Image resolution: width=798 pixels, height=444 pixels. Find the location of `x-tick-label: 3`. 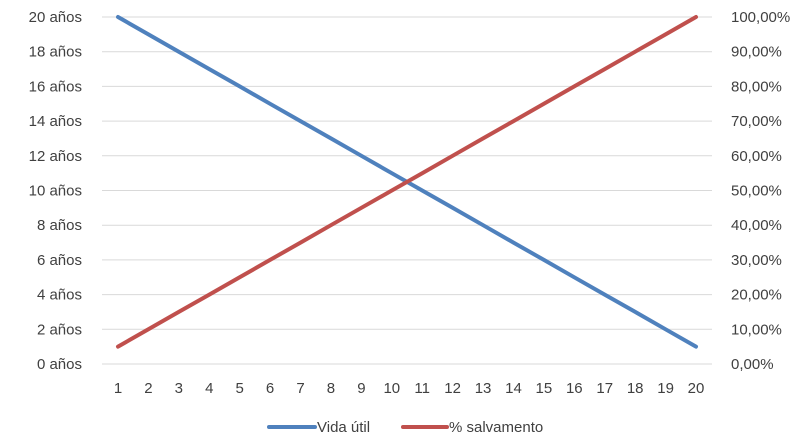

x-tick-label: 3 is located at coordinates (179, 388).